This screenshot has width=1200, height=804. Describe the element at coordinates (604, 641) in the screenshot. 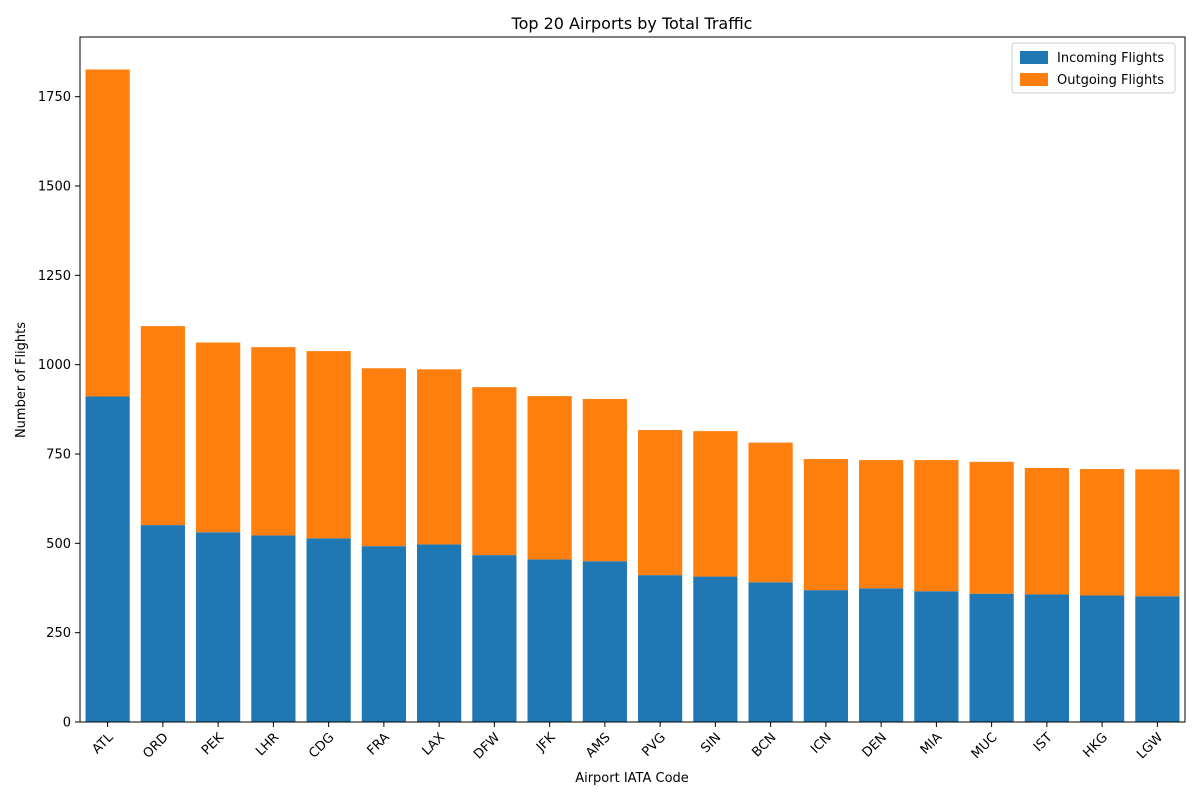

I see `bar-incoming-ams` at that location.